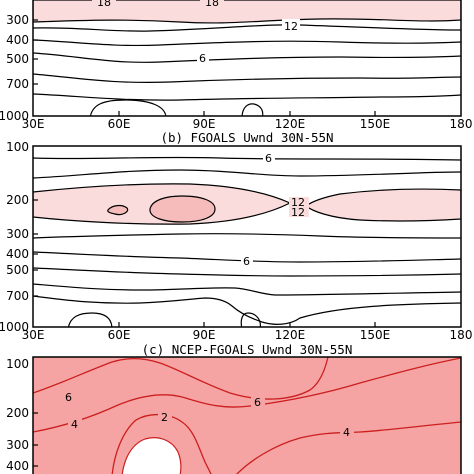  I want to click on panel-a-xtick-30e: 30E, so click(33, 124).